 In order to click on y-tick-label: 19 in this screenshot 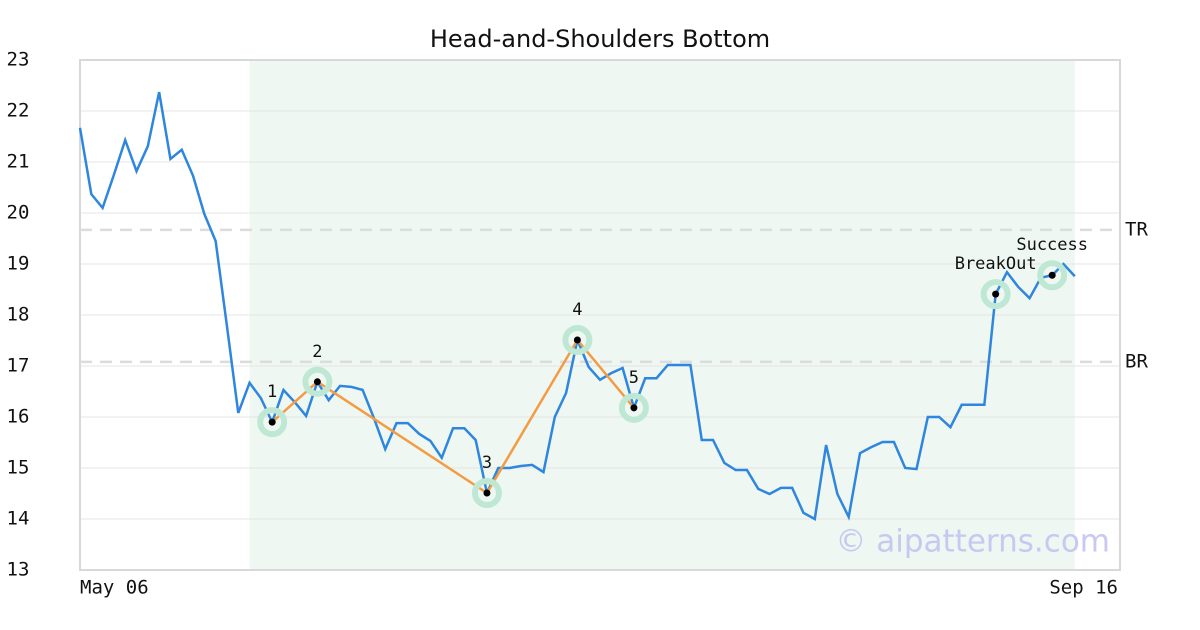, I will do `click(18, 264)`.